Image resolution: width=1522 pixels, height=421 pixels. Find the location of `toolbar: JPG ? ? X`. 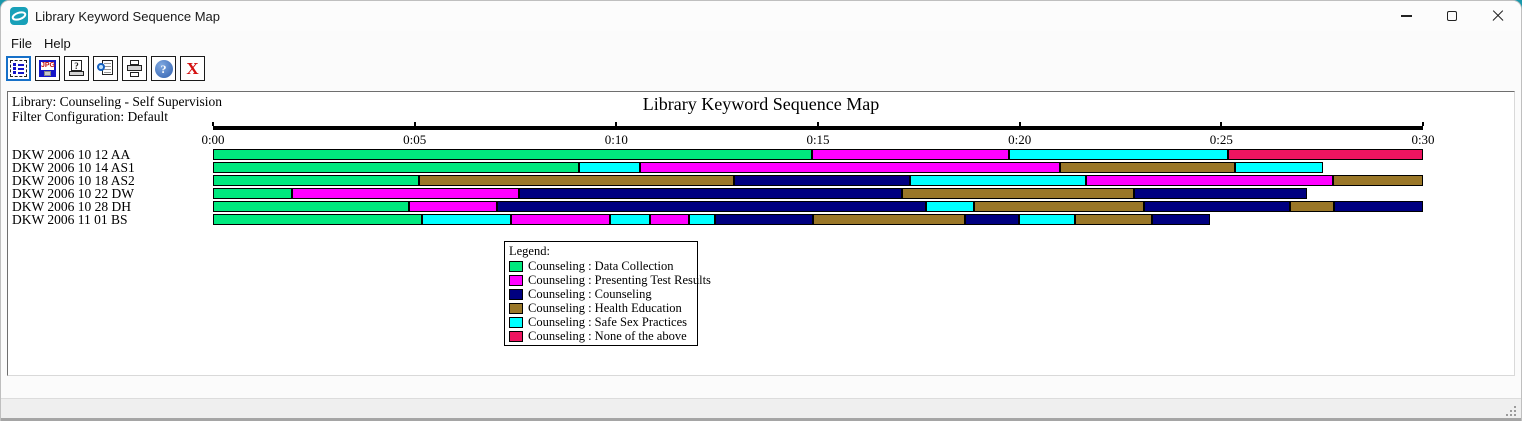

toolbar: JPG ? ? X is located at coordinates (761, 70).